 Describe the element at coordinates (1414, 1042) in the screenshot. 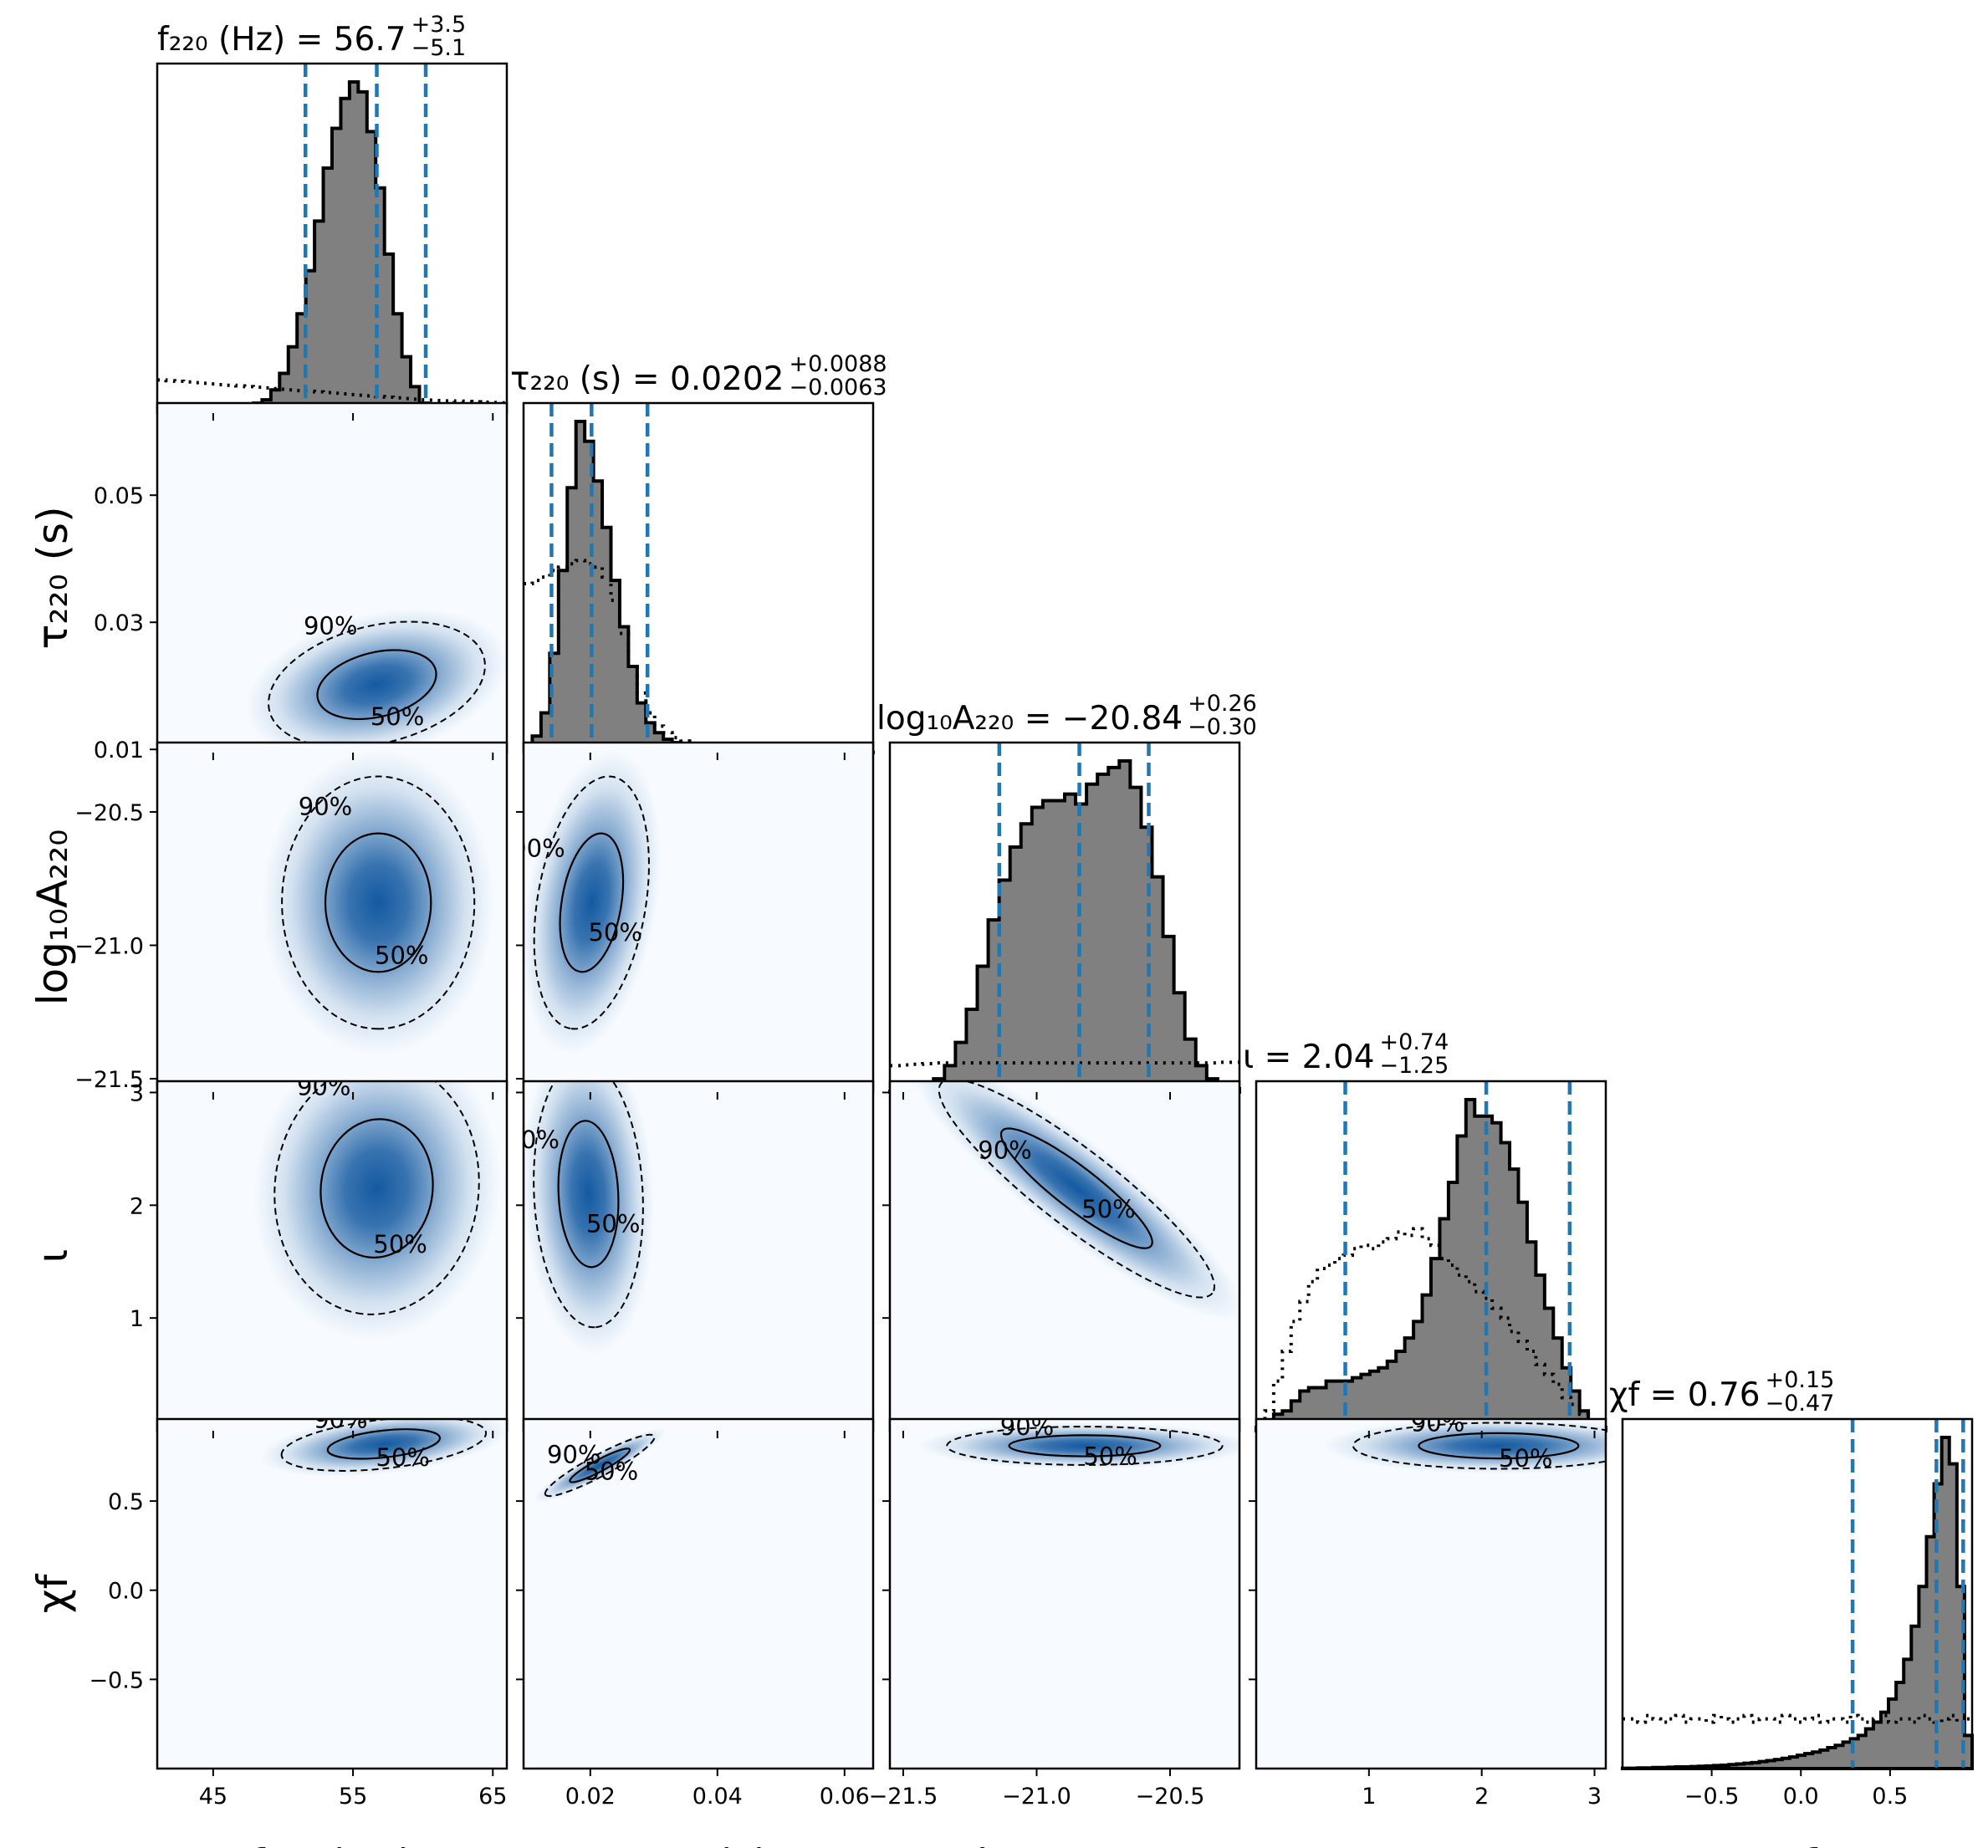

I see `title-err-plus: +0.74` at that location.